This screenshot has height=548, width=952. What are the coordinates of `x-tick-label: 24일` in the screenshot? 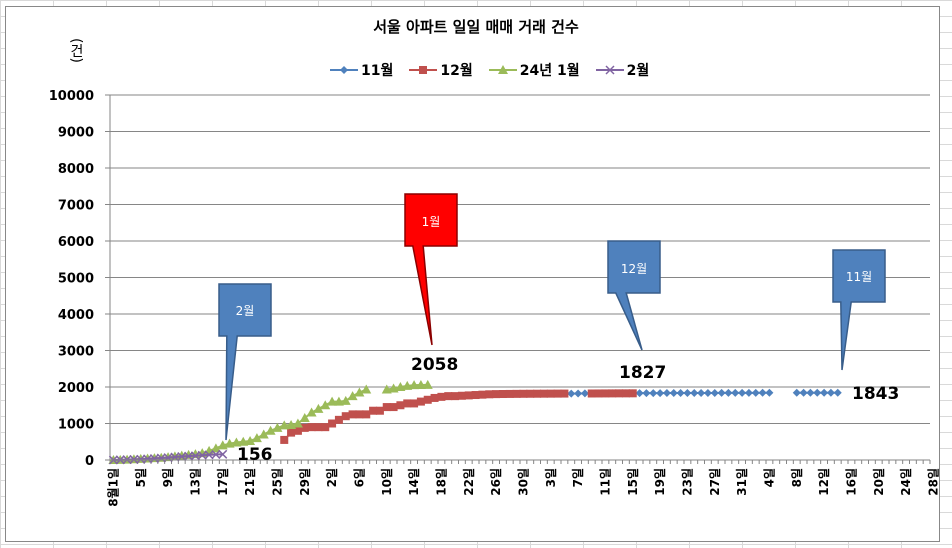 It's located at (906, 482).